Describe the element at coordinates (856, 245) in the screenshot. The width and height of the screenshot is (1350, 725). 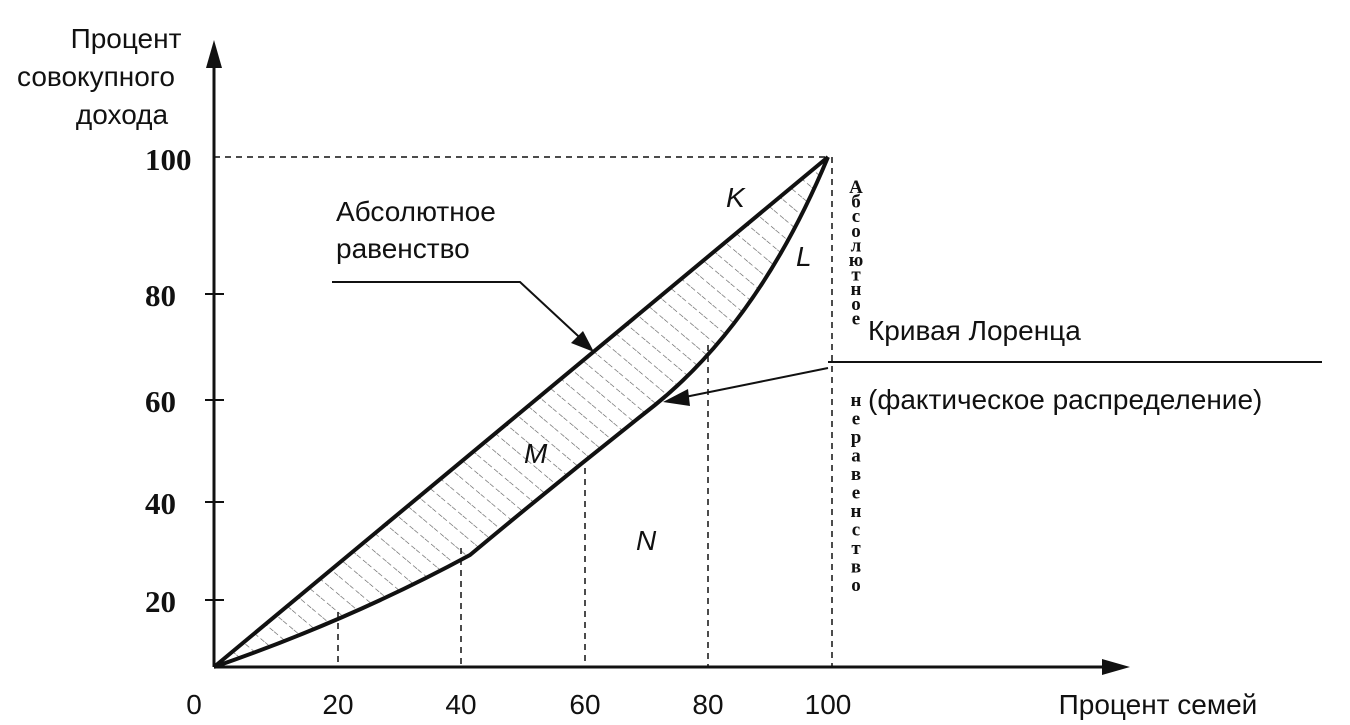
I see `vertical-label-absolute-letter: л` at that location.